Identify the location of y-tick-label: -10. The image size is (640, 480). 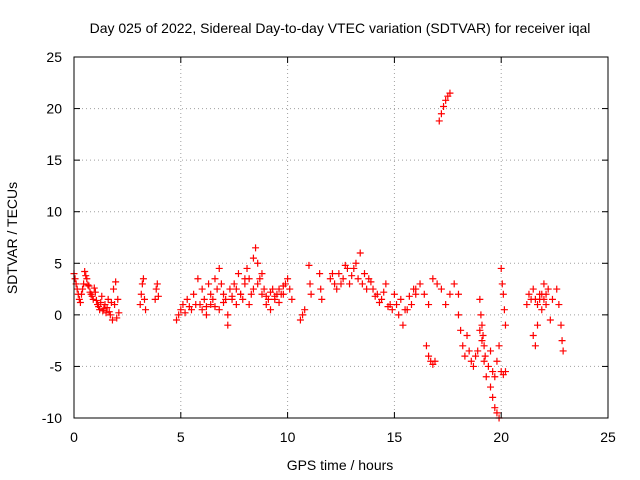
(52, 418).